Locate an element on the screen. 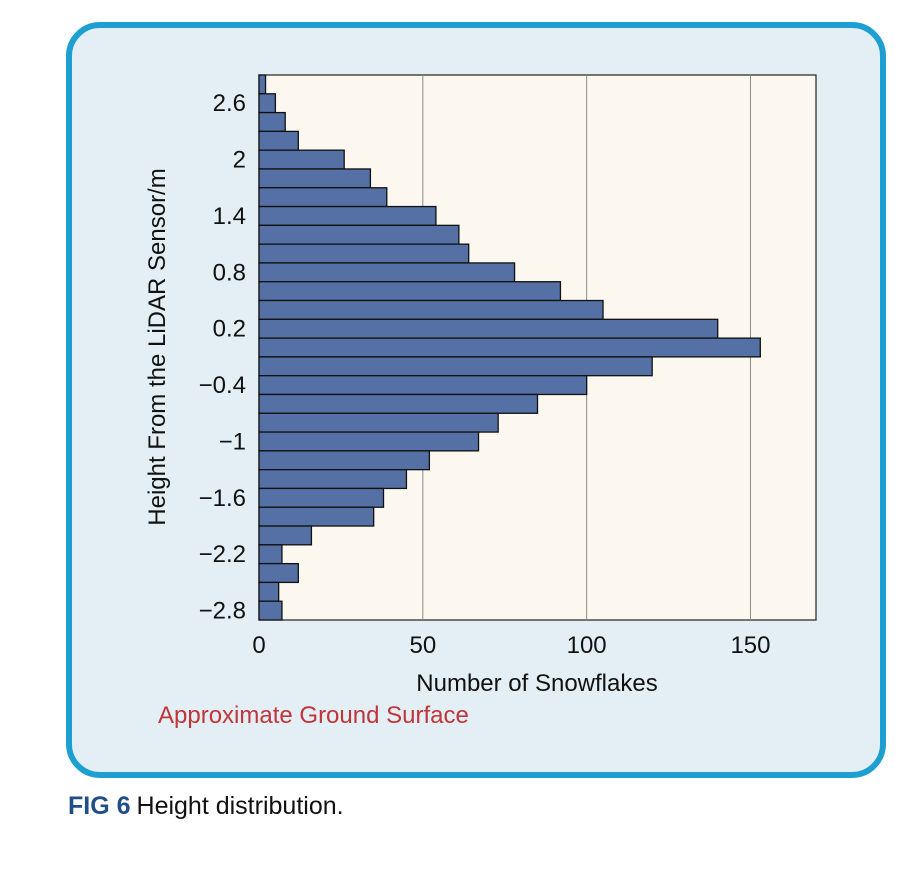  figure-number: FIG 6 is located at coordinates (99, 806).